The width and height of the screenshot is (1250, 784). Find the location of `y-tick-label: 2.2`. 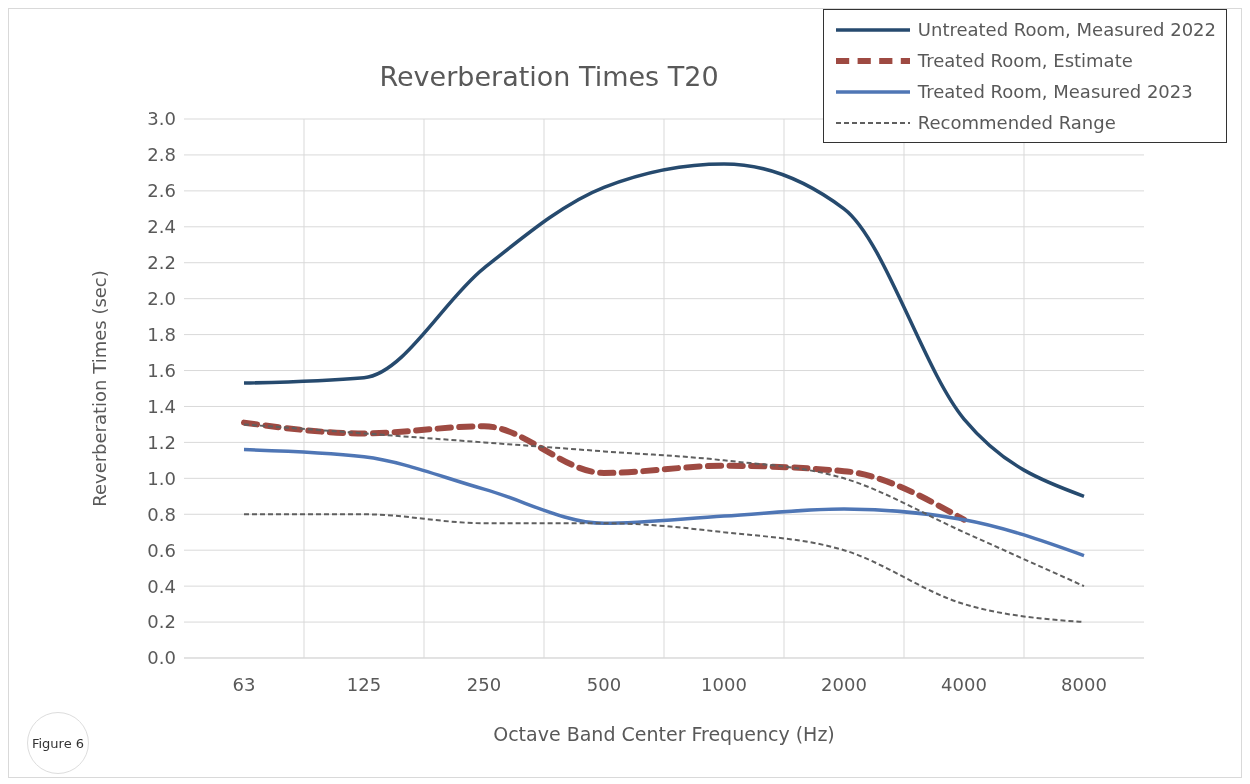

y-tick-label: 2.2 is located at coordinates (161, 263).